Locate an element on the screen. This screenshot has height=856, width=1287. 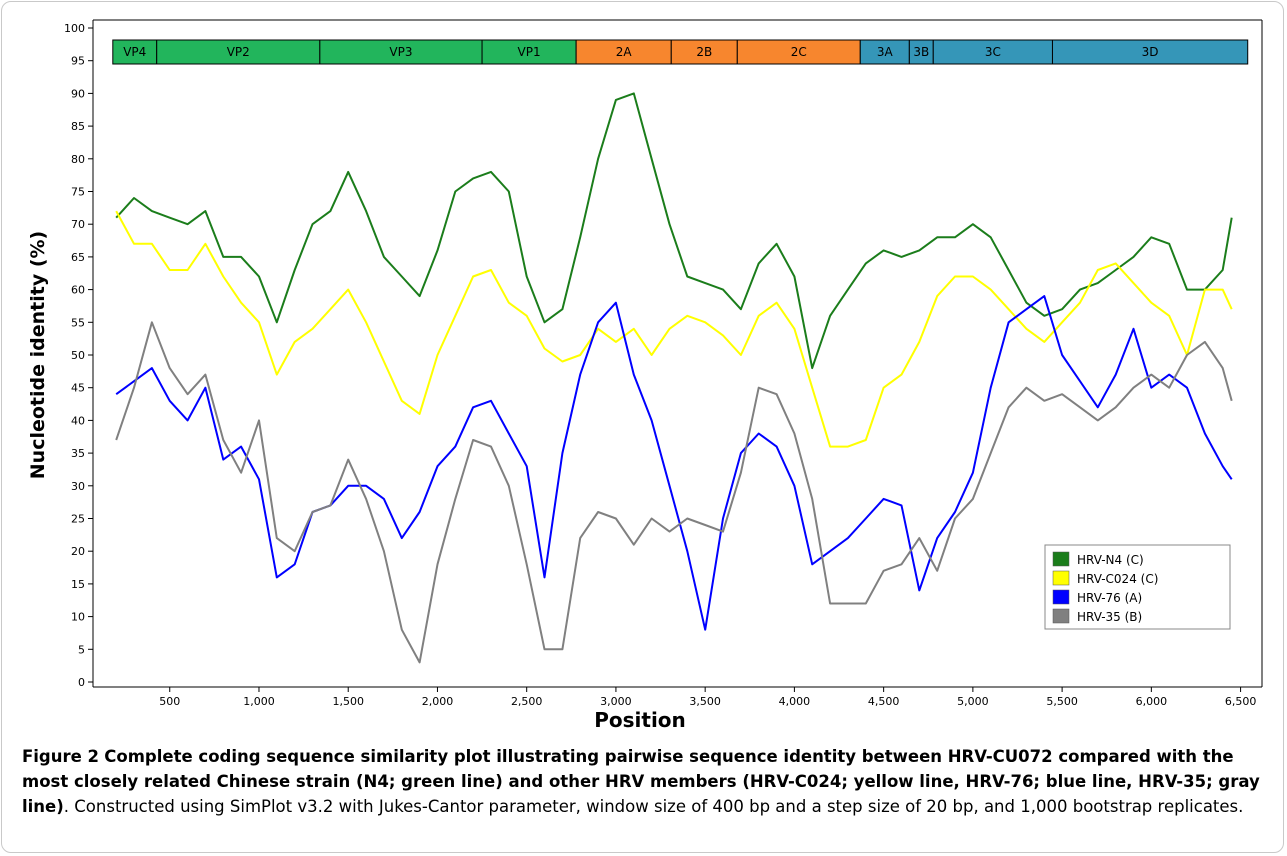
x-tick-label: 4,000 is located at coordinates (795, 701).